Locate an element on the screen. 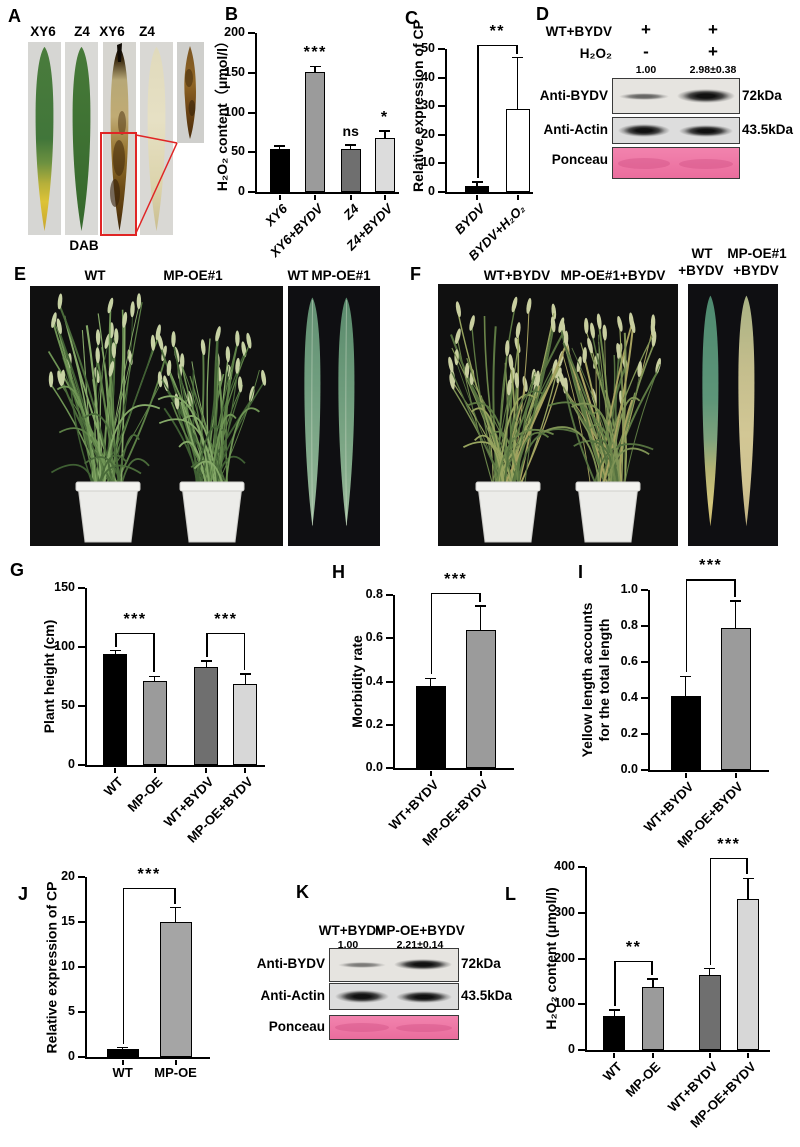 The image size is (800, 1147). panel-a-leaf-label-2: Z4 is located at coordinates (82, 31).